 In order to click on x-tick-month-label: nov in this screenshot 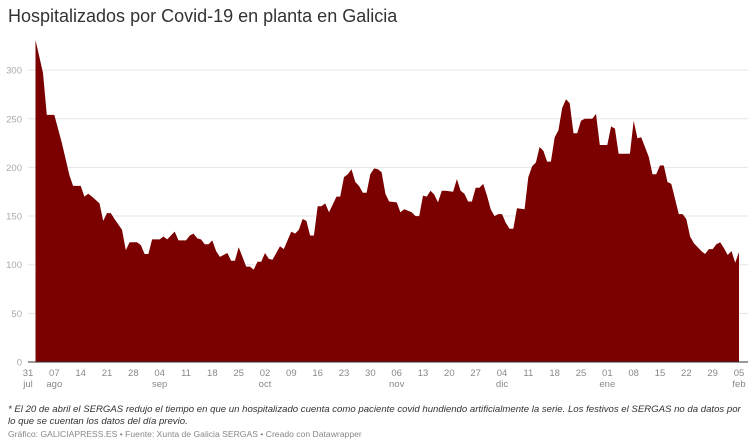, I will do `click(397, 384)`.